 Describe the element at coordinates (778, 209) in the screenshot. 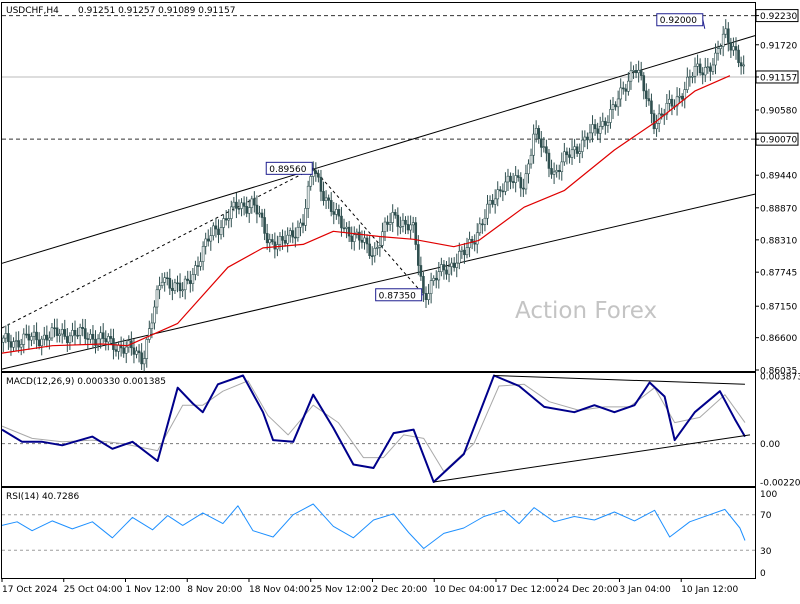

I see `y-tick-label-6: 0.88870` at that location.